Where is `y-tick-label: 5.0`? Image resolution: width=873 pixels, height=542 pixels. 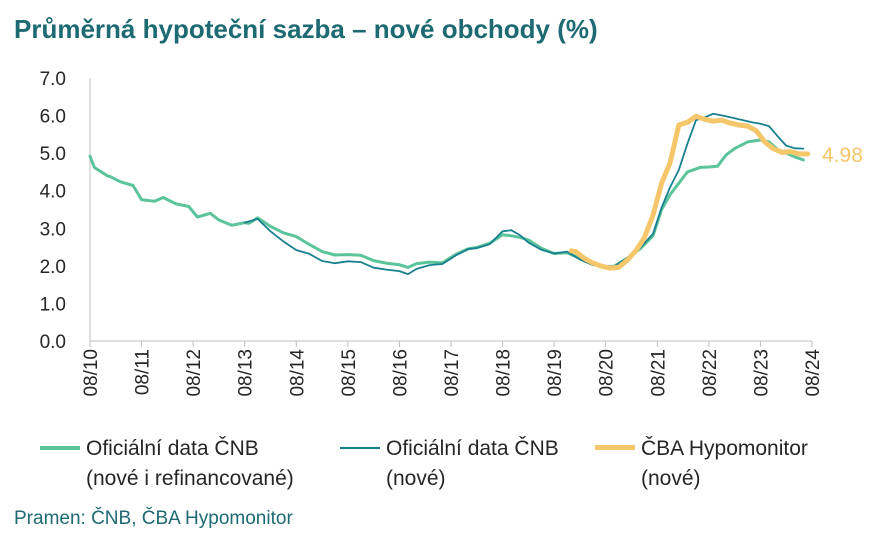 y-tick-label: 5.0 is located at coordinates (53, 154).